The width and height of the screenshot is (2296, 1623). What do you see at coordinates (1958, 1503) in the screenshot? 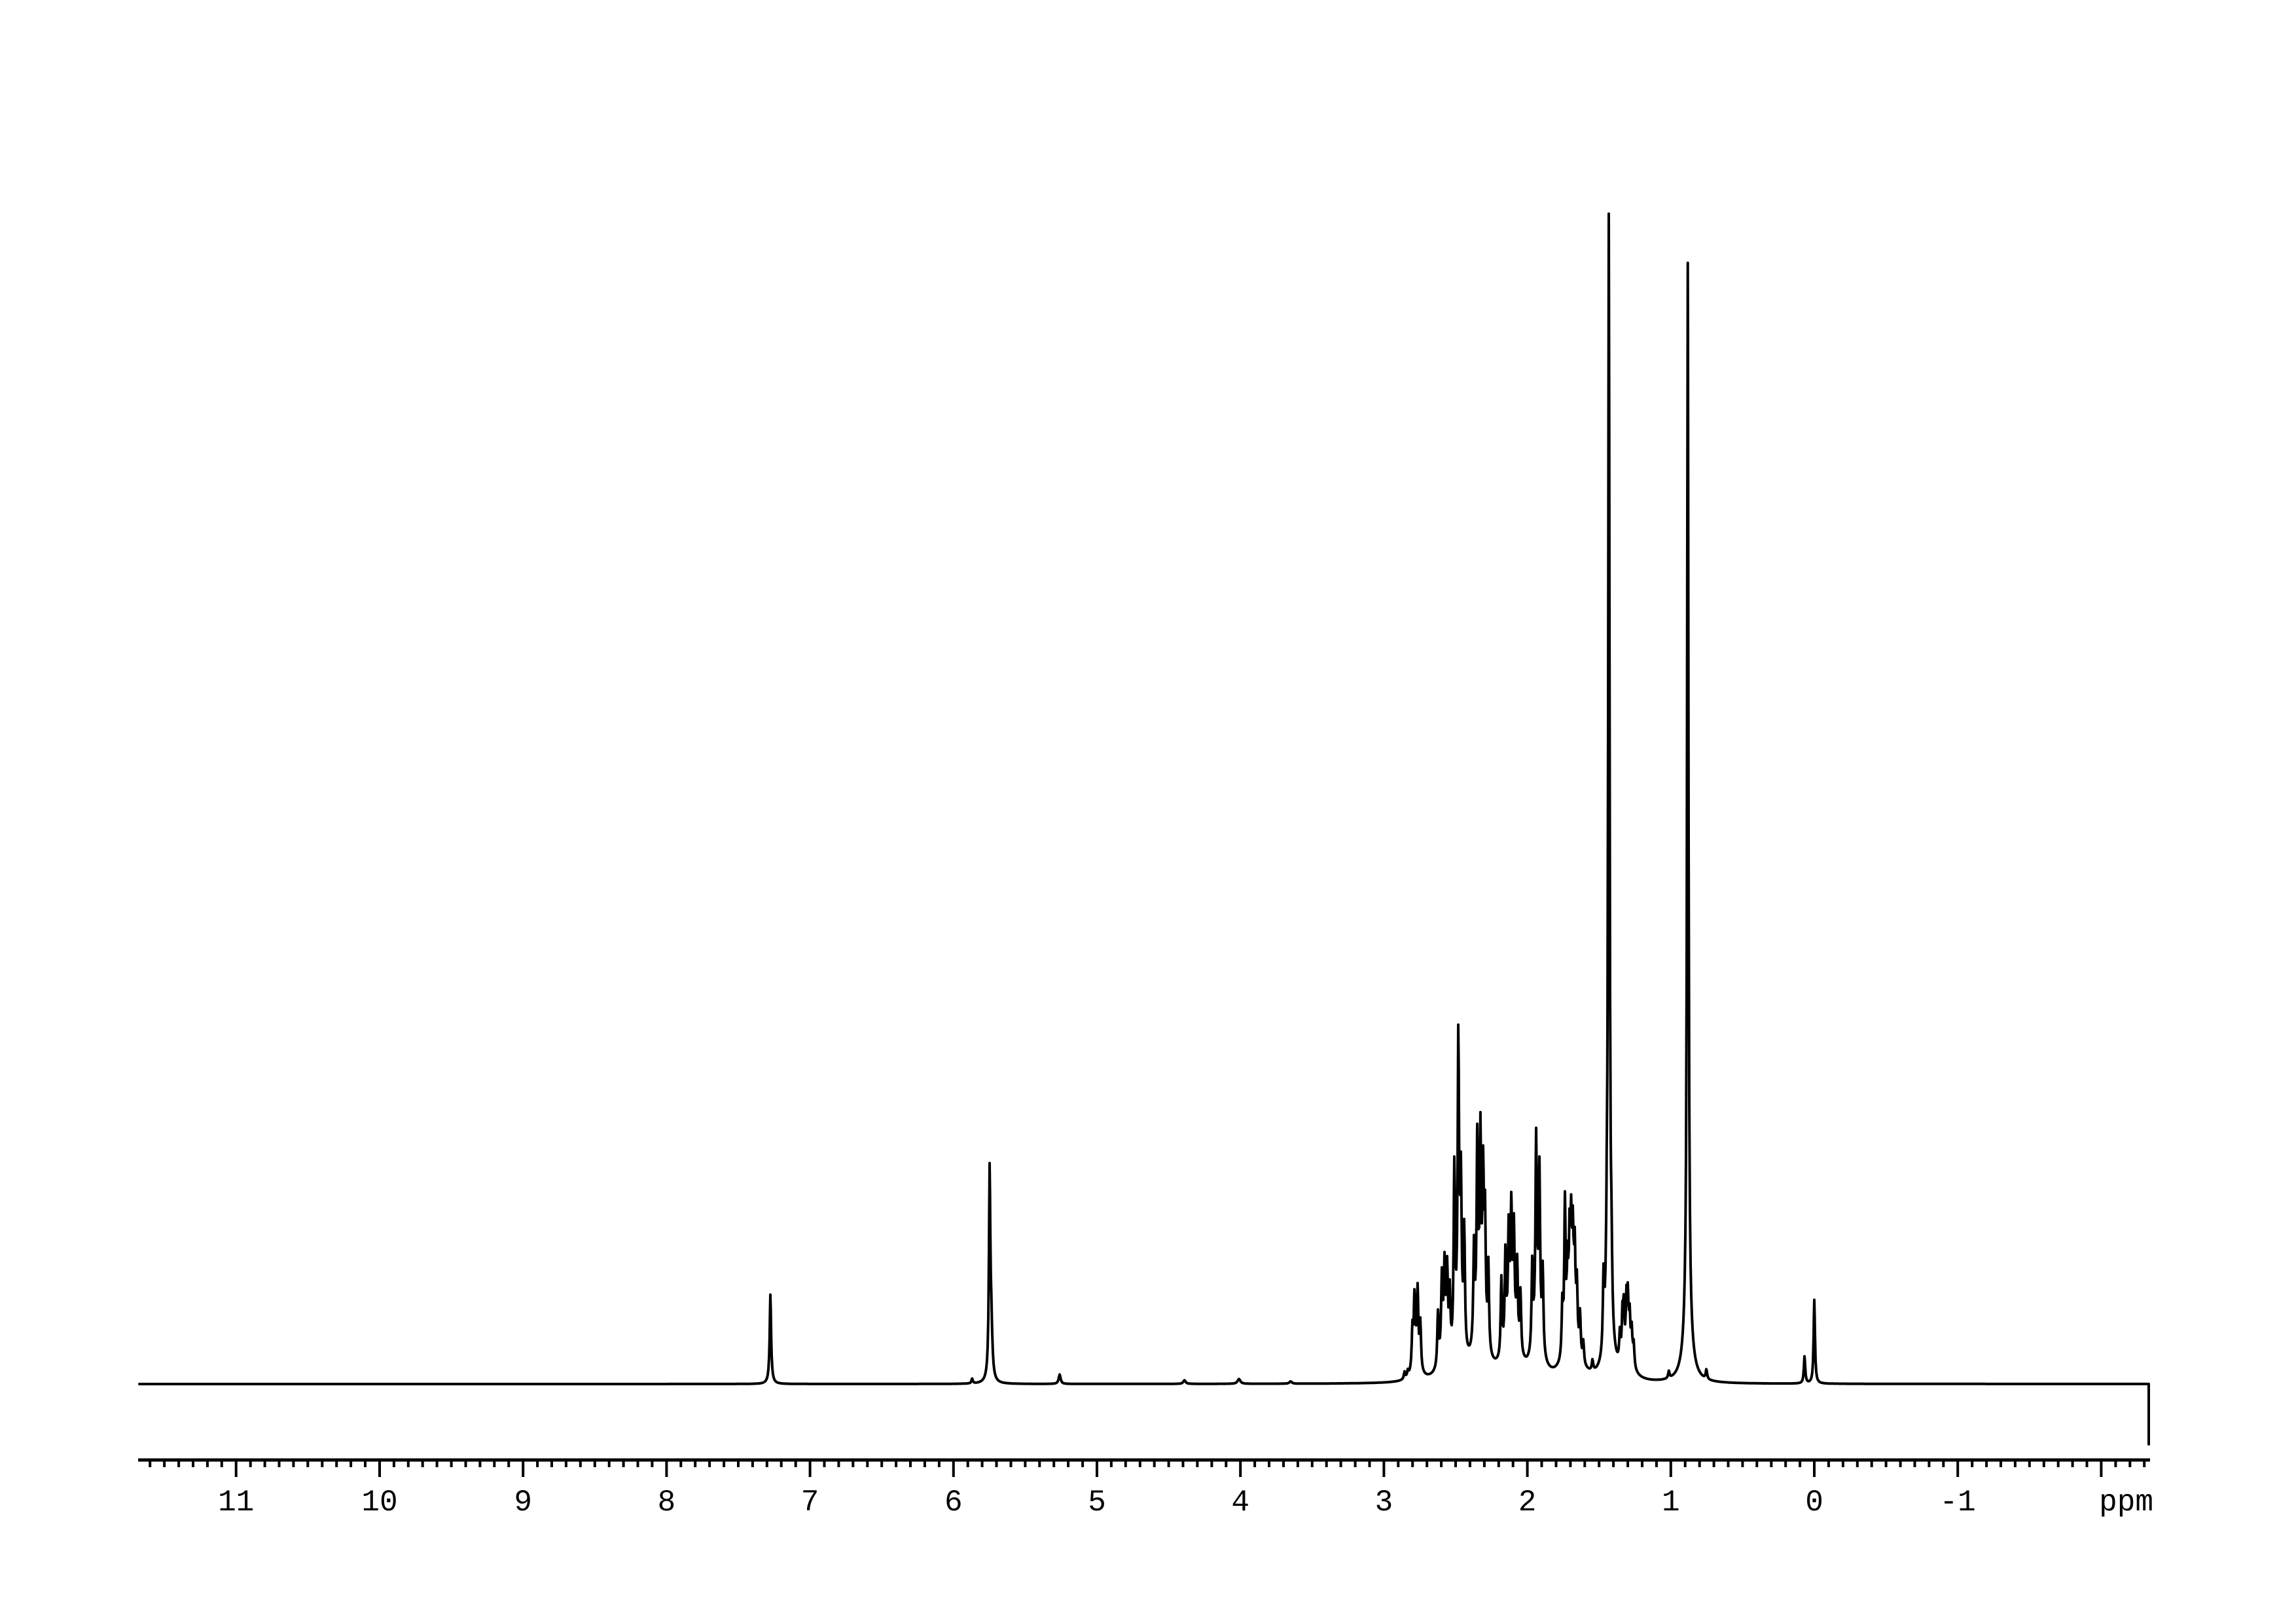
I see `axis-tick-label: -1` at bounding box center [1958, 1503].